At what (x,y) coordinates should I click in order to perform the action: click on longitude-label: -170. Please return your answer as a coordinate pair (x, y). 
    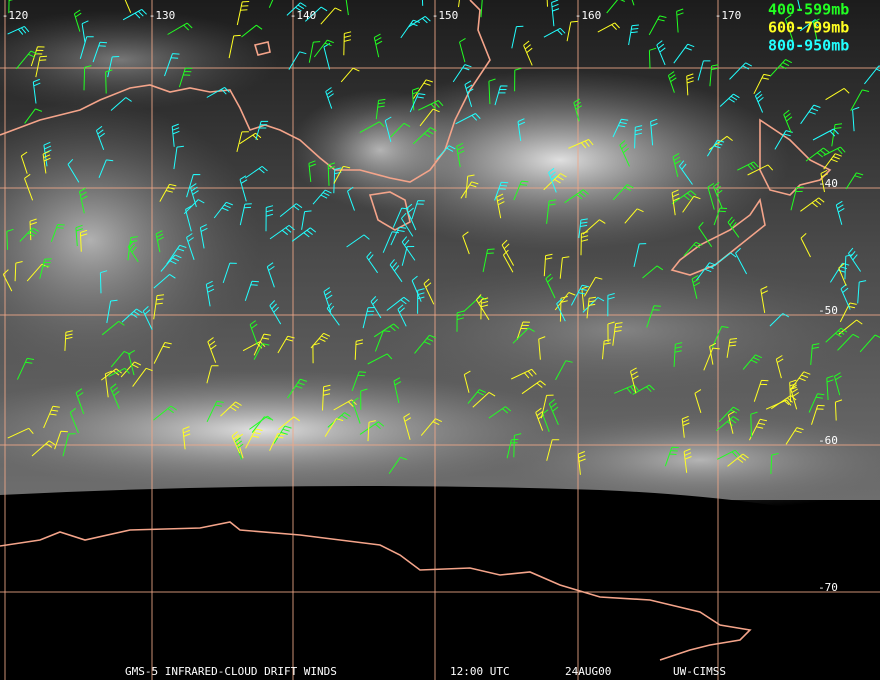
    Looking at the image, I should click on (728, 15).